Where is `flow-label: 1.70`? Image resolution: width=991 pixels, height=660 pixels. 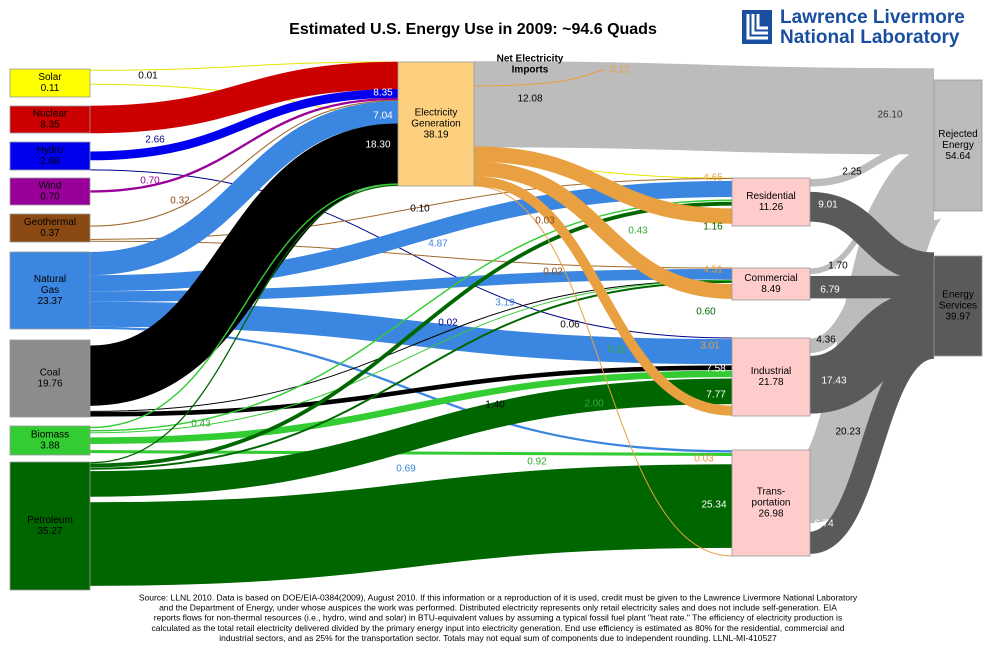
flow-label: 1.70 is located at coordinates (838, 266).